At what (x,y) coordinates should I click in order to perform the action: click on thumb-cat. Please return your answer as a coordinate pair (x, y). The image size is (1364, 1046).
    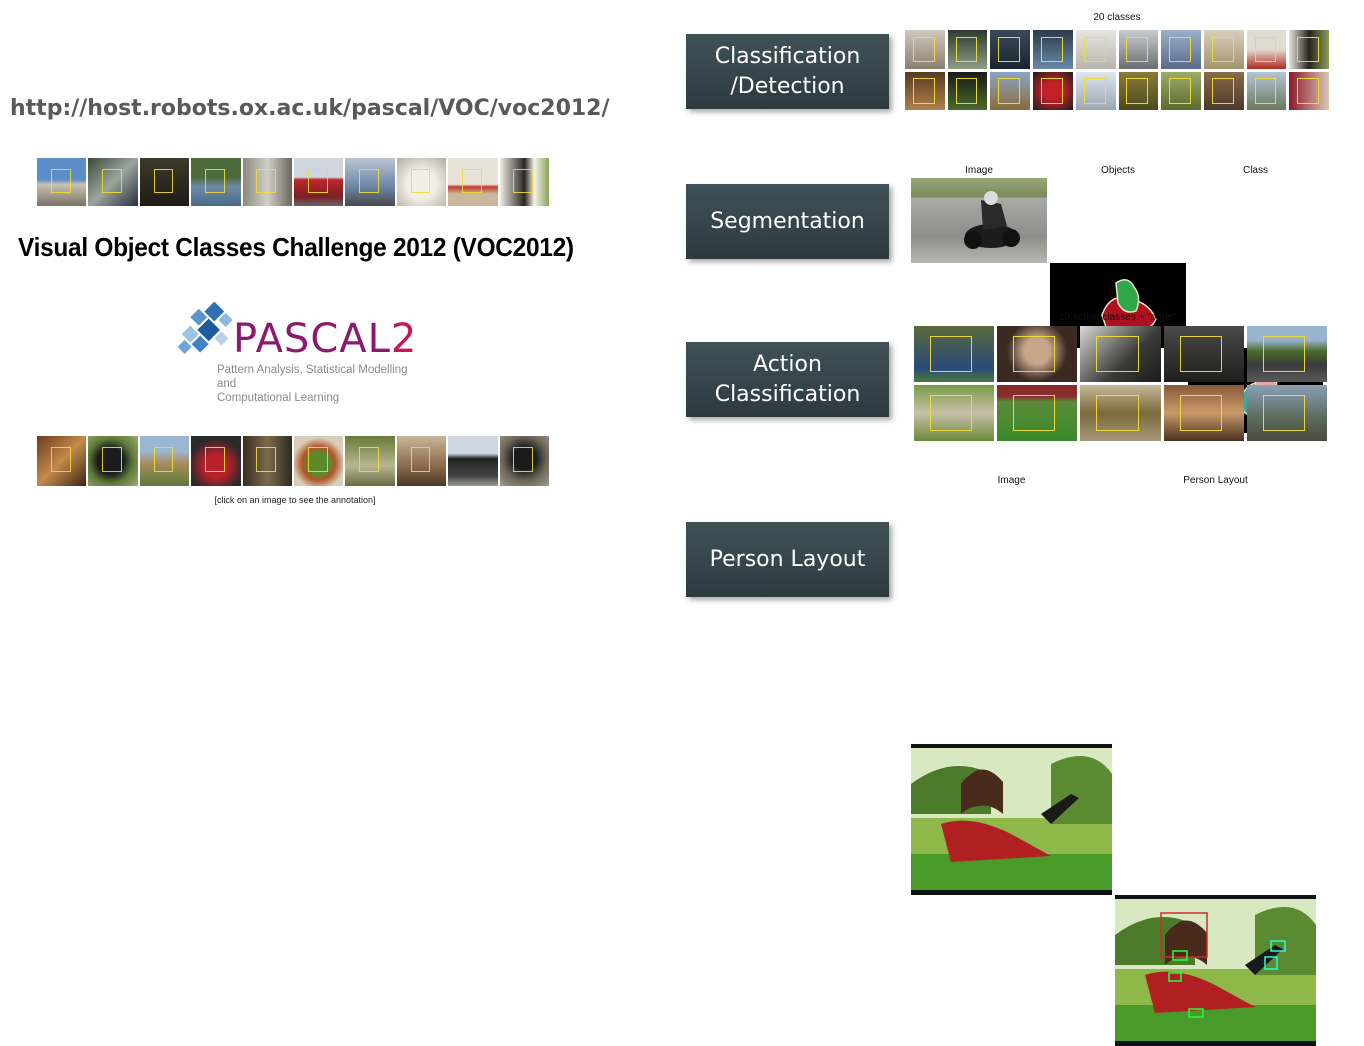
    Looking at the image, I should click on (421, 182).